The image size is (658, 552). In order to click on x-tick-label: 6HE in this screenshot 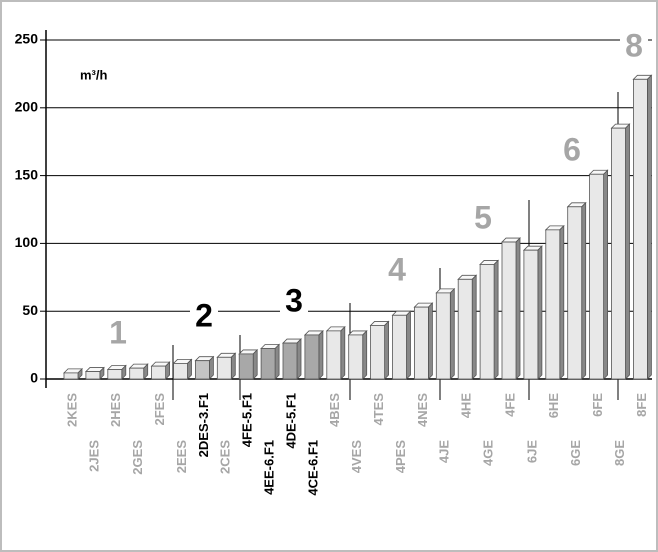, I will do `click(553, 406)`.